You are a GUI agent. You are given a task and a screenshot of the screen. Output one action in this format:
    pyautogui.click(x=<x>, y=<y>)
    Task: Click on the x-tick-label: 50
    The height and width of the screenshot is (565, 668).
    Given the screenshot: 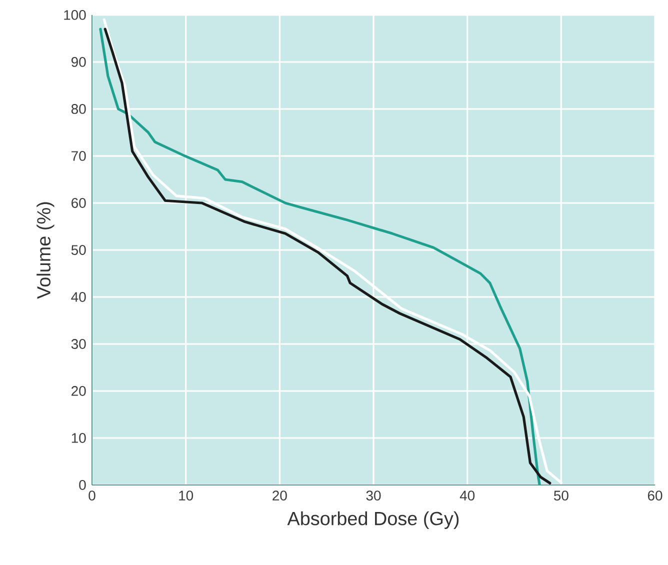 What is the action you would take?
    pyautogui.click(x=561, y=495)
    